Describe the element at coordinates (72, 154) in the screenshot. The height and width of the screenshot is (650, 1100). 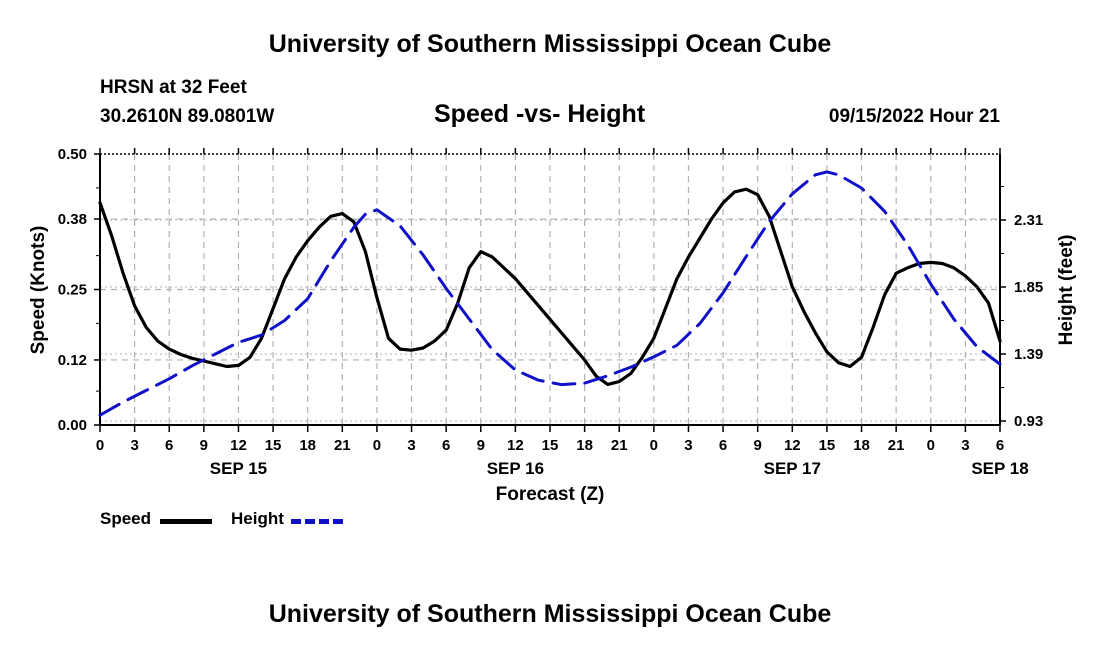
I see `y-left-tick-label: 0.50` at that location.